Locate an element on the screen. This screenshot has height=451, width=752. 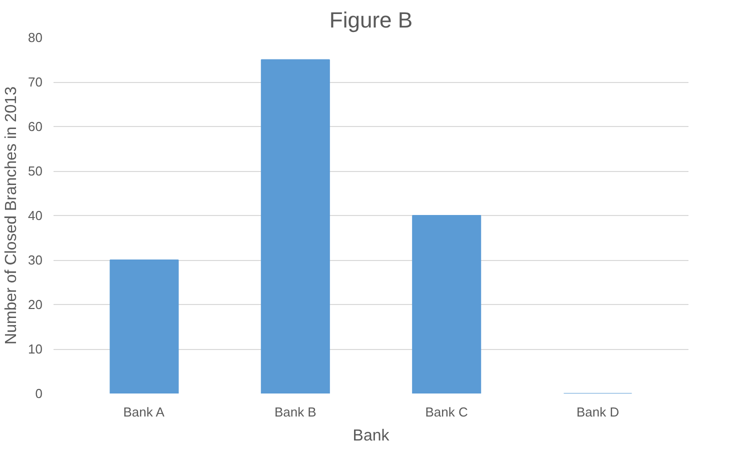
y-axis-title: Number of Closed Branches in 2013 is located at coordinates (11, 215).